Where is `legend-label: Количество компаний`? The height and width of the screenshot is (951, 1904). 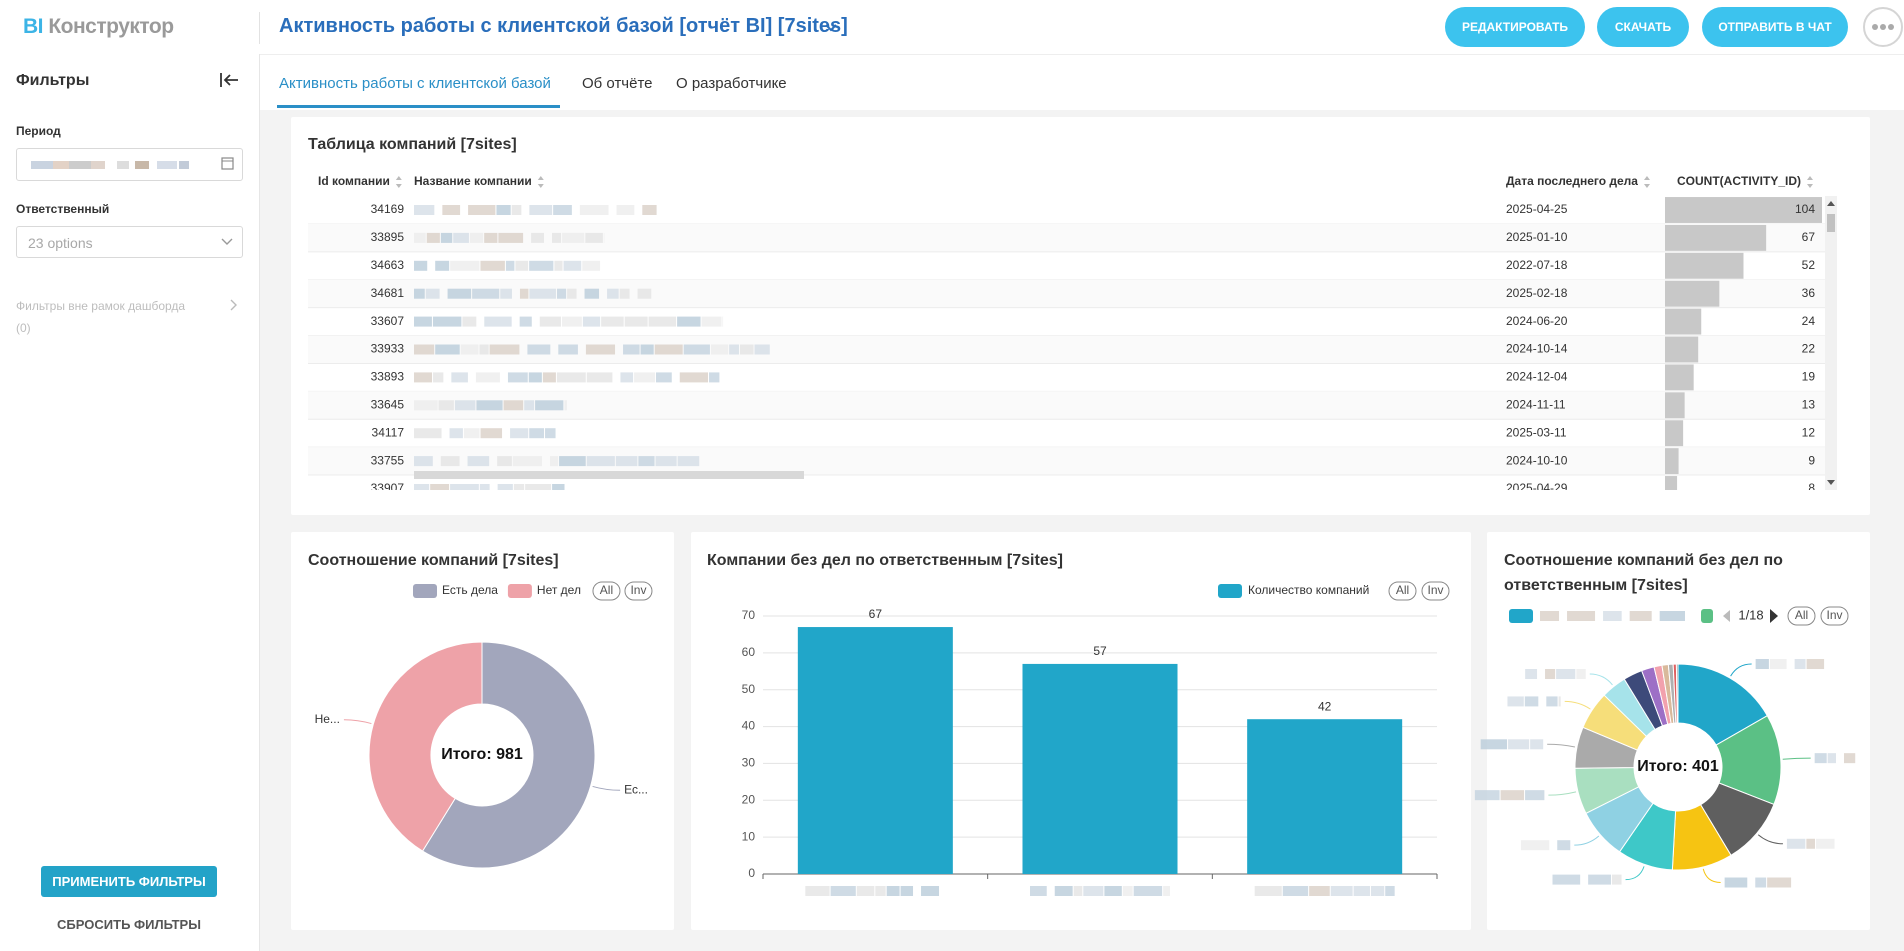 legend-label: Количество компаний is located at coordinates (1308, 590).